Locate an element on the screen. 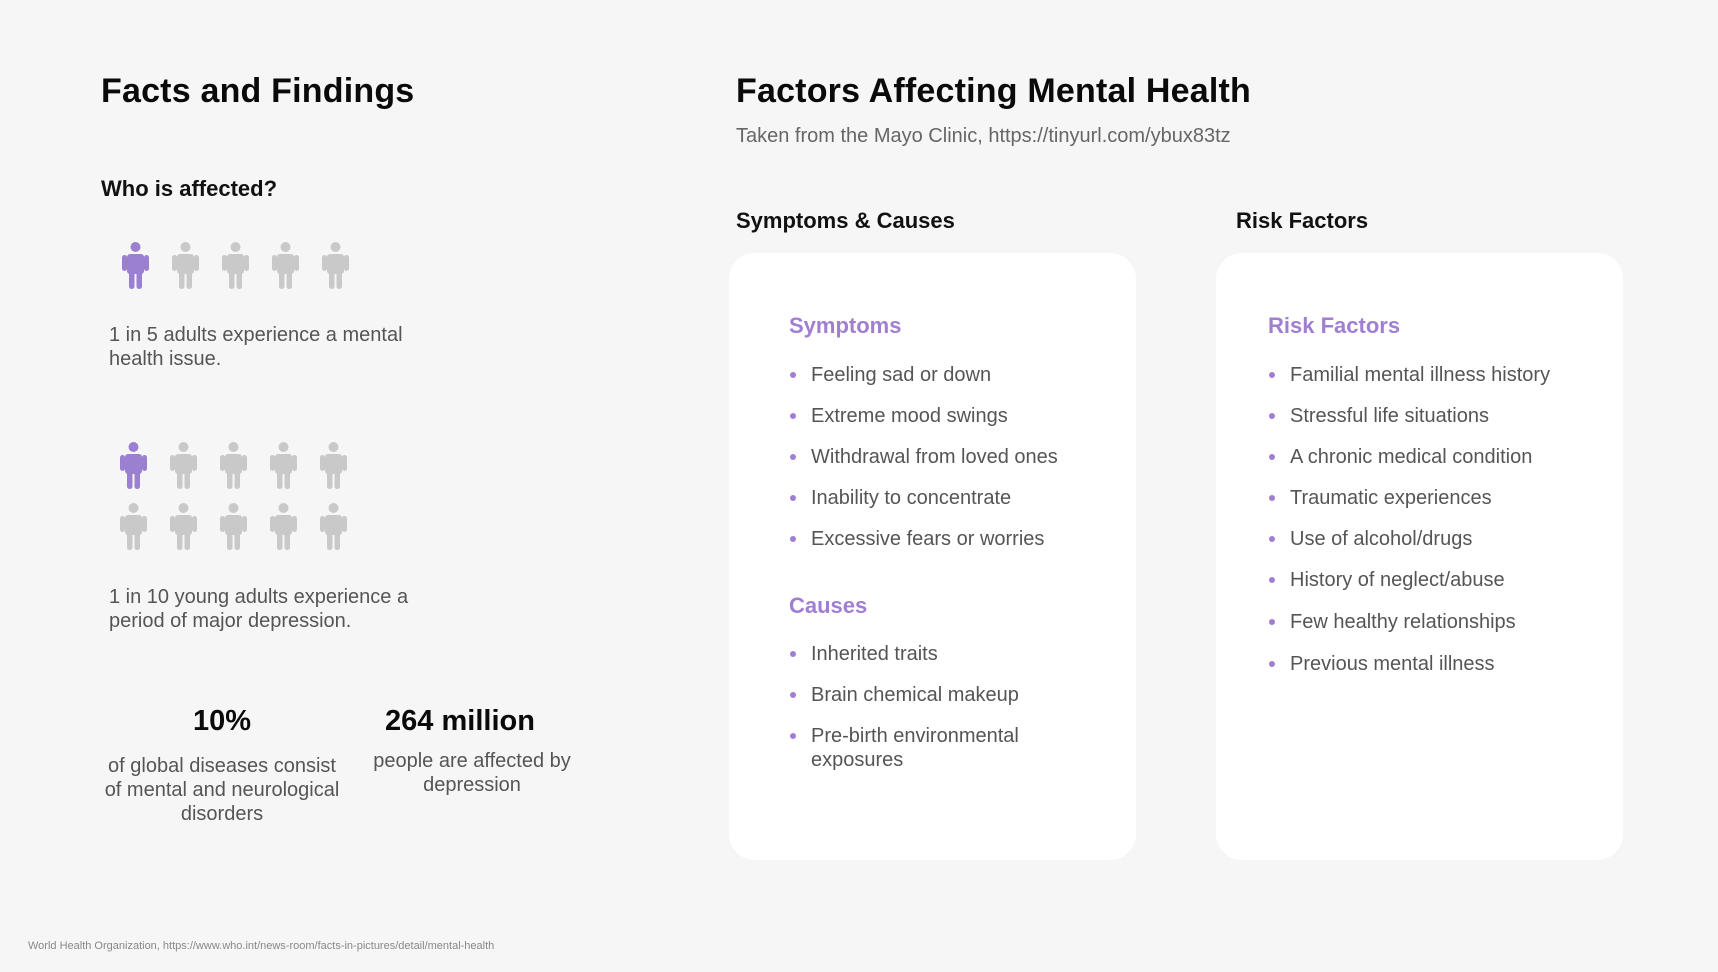 The image size is (1718, 972). who-affected-heading: Who is affected? is located at coordinates (189, 188).